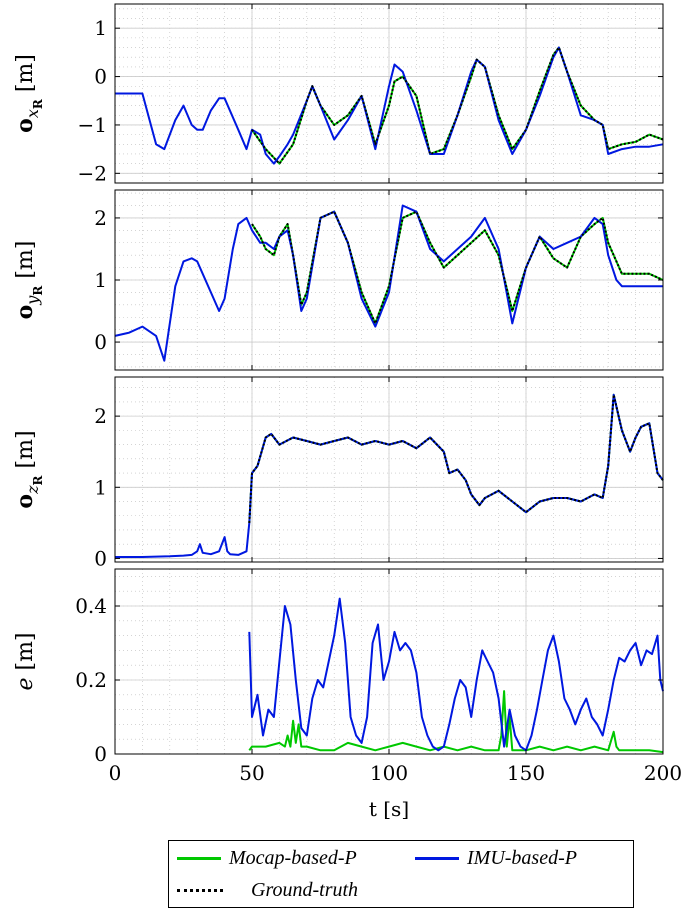 This screenshot has height=922, width=686. I want to click on legend-swatch-mocap, so click(199, 858).